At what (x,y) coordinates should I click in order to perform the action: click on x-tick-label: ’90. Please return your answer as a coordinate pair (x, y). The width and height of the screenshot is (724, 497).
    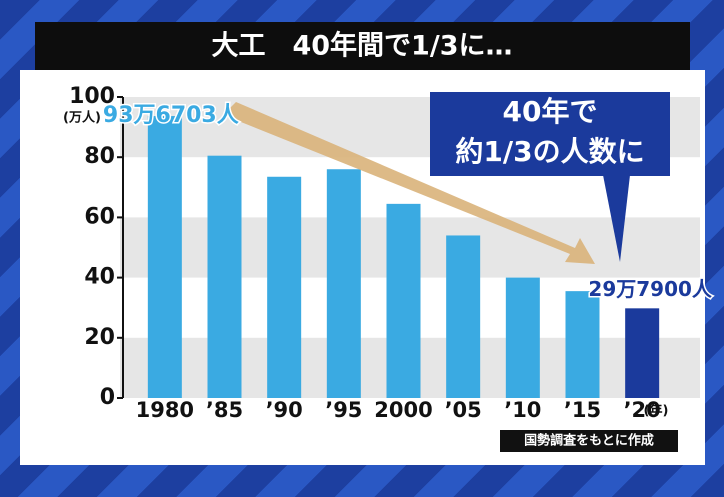
    Looking at the image, I should click on (284, 410).